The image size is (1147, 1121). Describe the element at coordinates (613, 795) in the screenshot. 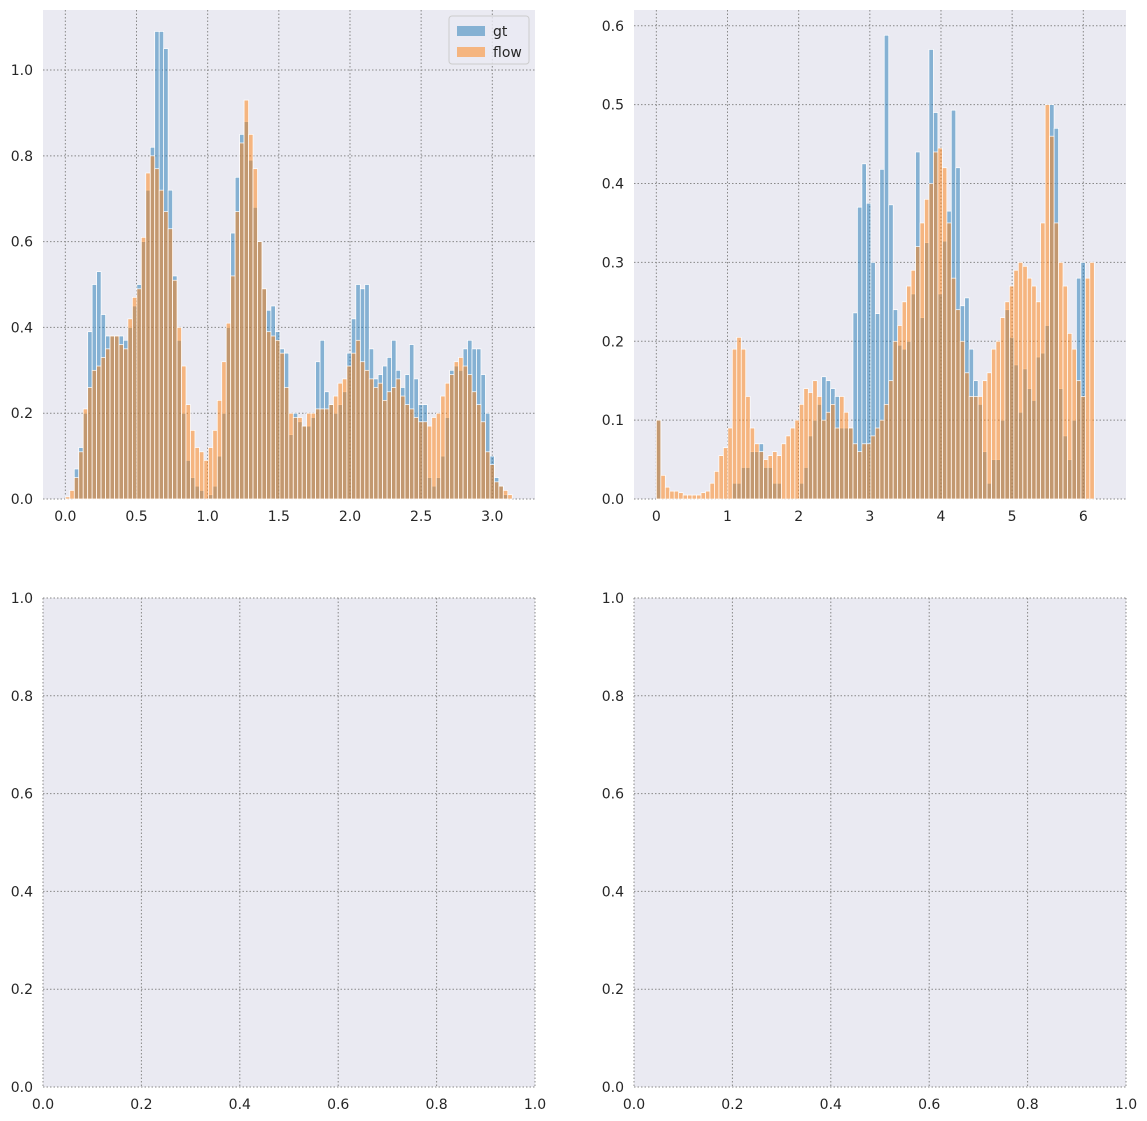

I see `y-tick-label: 0.6` at that location.